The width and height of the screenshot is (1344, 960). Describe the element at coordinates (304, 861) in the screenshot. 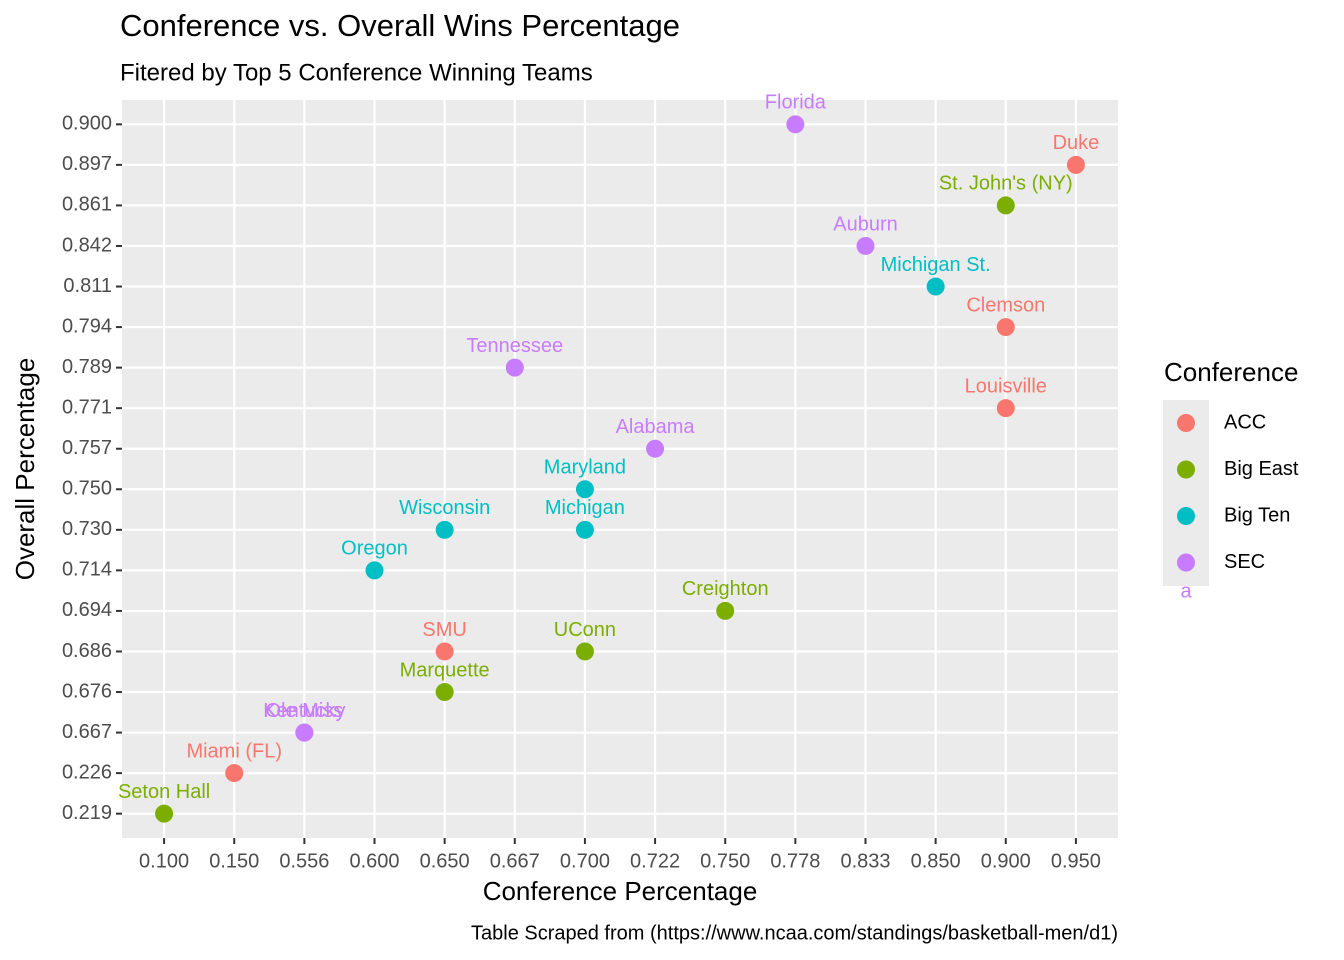

I see `x-tick-label: 0.556` at that location.